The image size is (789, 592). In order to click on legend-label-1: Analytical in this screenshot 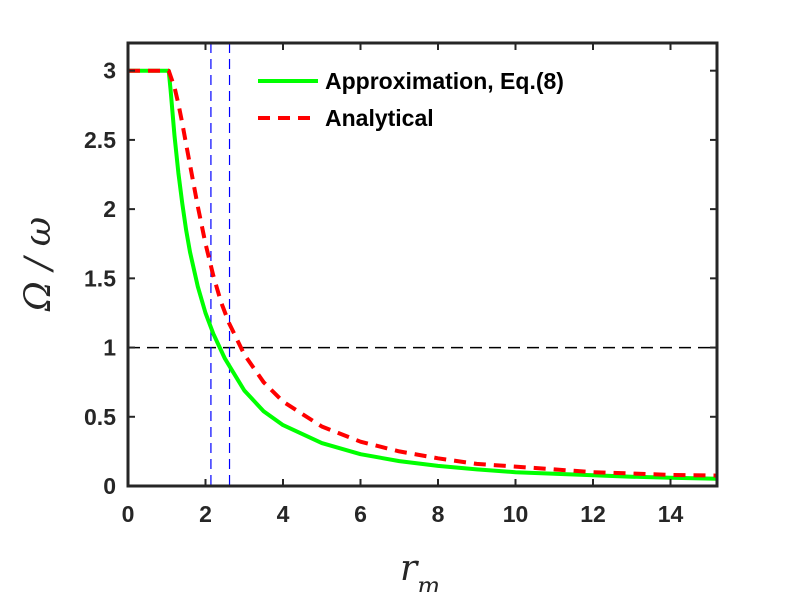, I will do `click(379, 118)`.